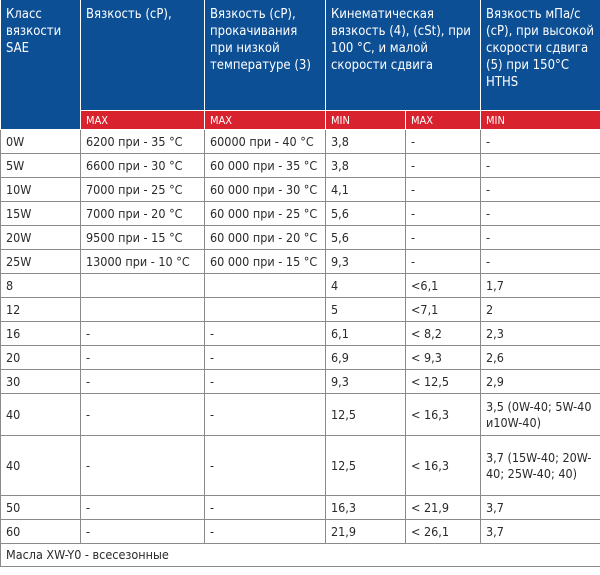  I want to click on table-row: 60- -21,9 < 26,1 3,7, so click(300, 531).